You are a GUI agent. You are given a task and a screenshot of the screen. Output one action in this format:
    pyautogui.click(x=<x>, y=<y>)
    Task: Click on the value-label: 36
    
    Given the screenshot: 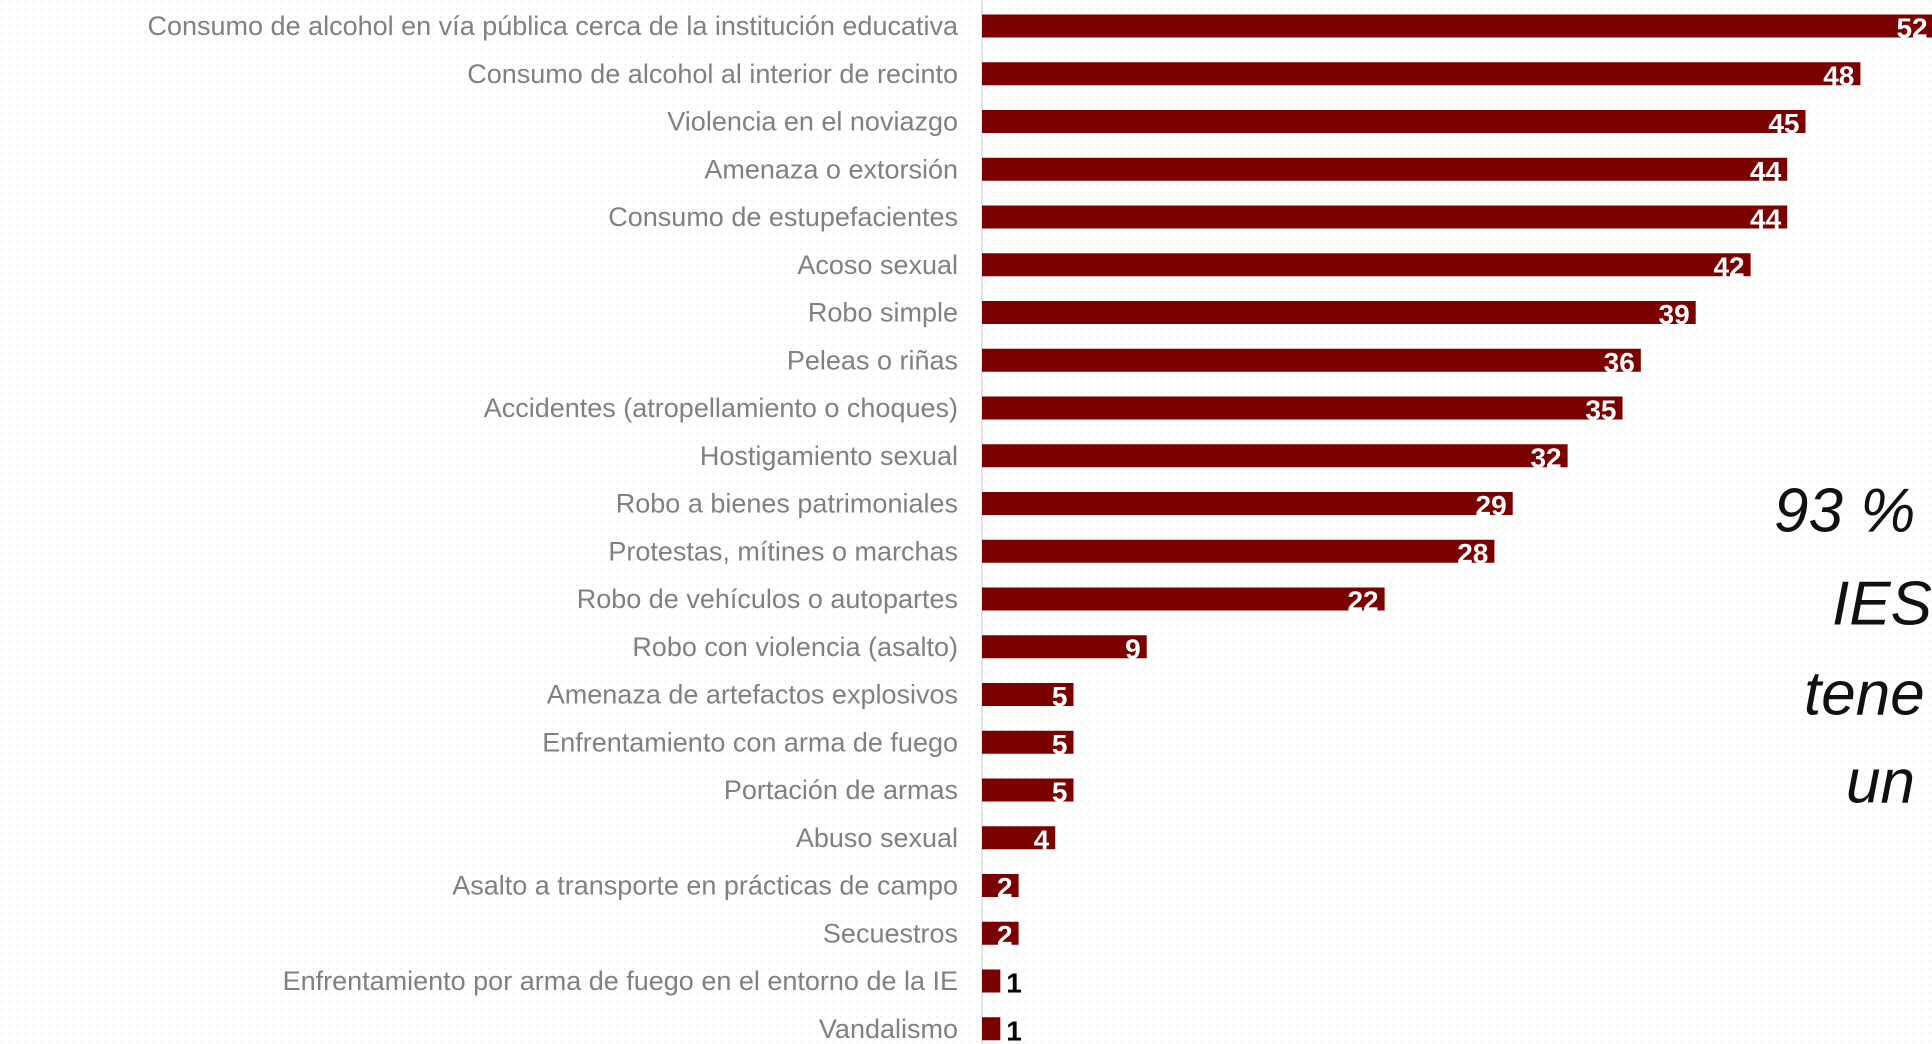 What is the action you would take?
    pyautogui.click(x=1619, y=362)
    